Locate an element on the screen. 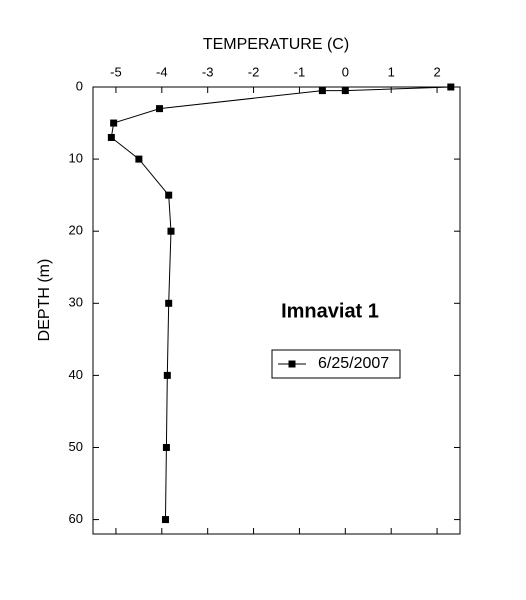 This screenshot has width=526, height=600. x-tick-label: -2 is located at coordinates (254, 71).